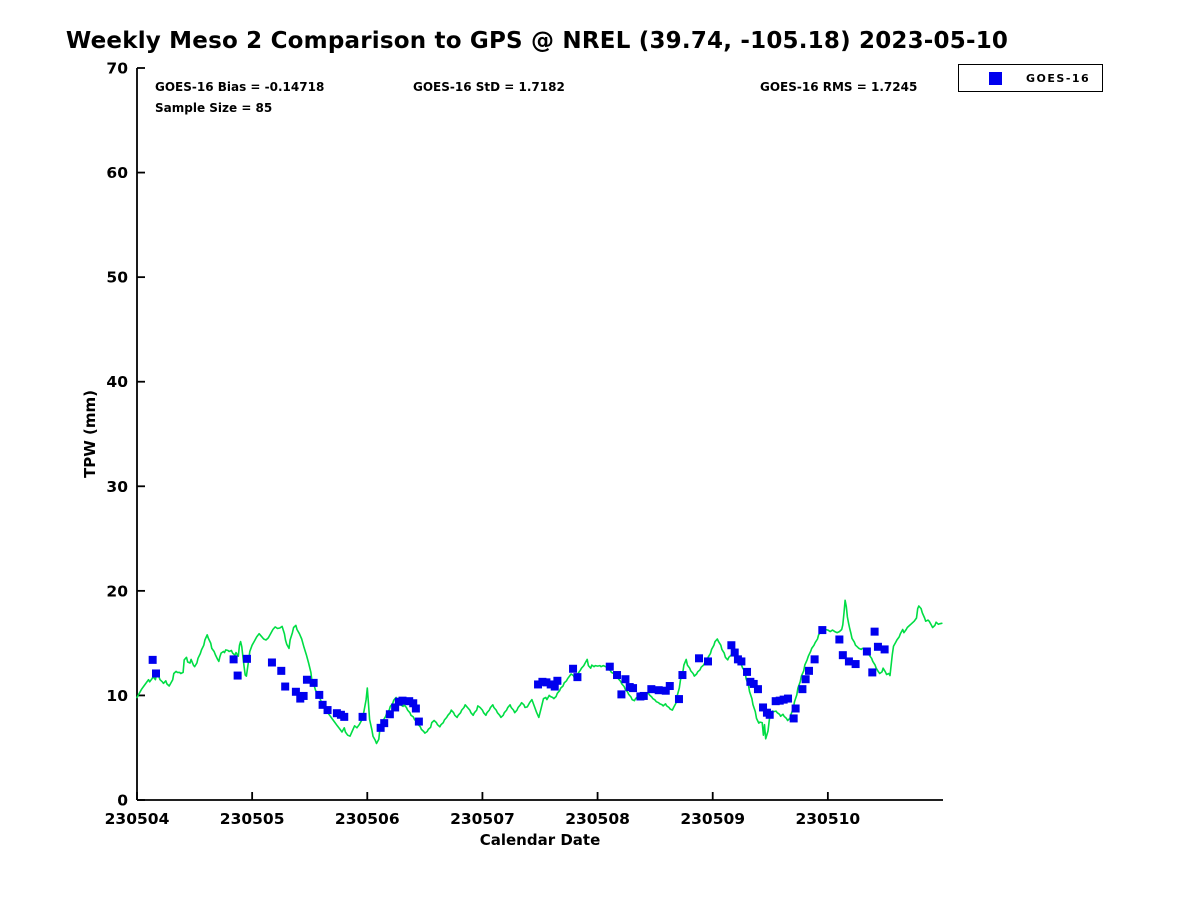 This screenshot has height=900, width=1200. Describe the element at coordinates (252, 819) in the screenshot. I see `x-tick-label: 230505` at that location.